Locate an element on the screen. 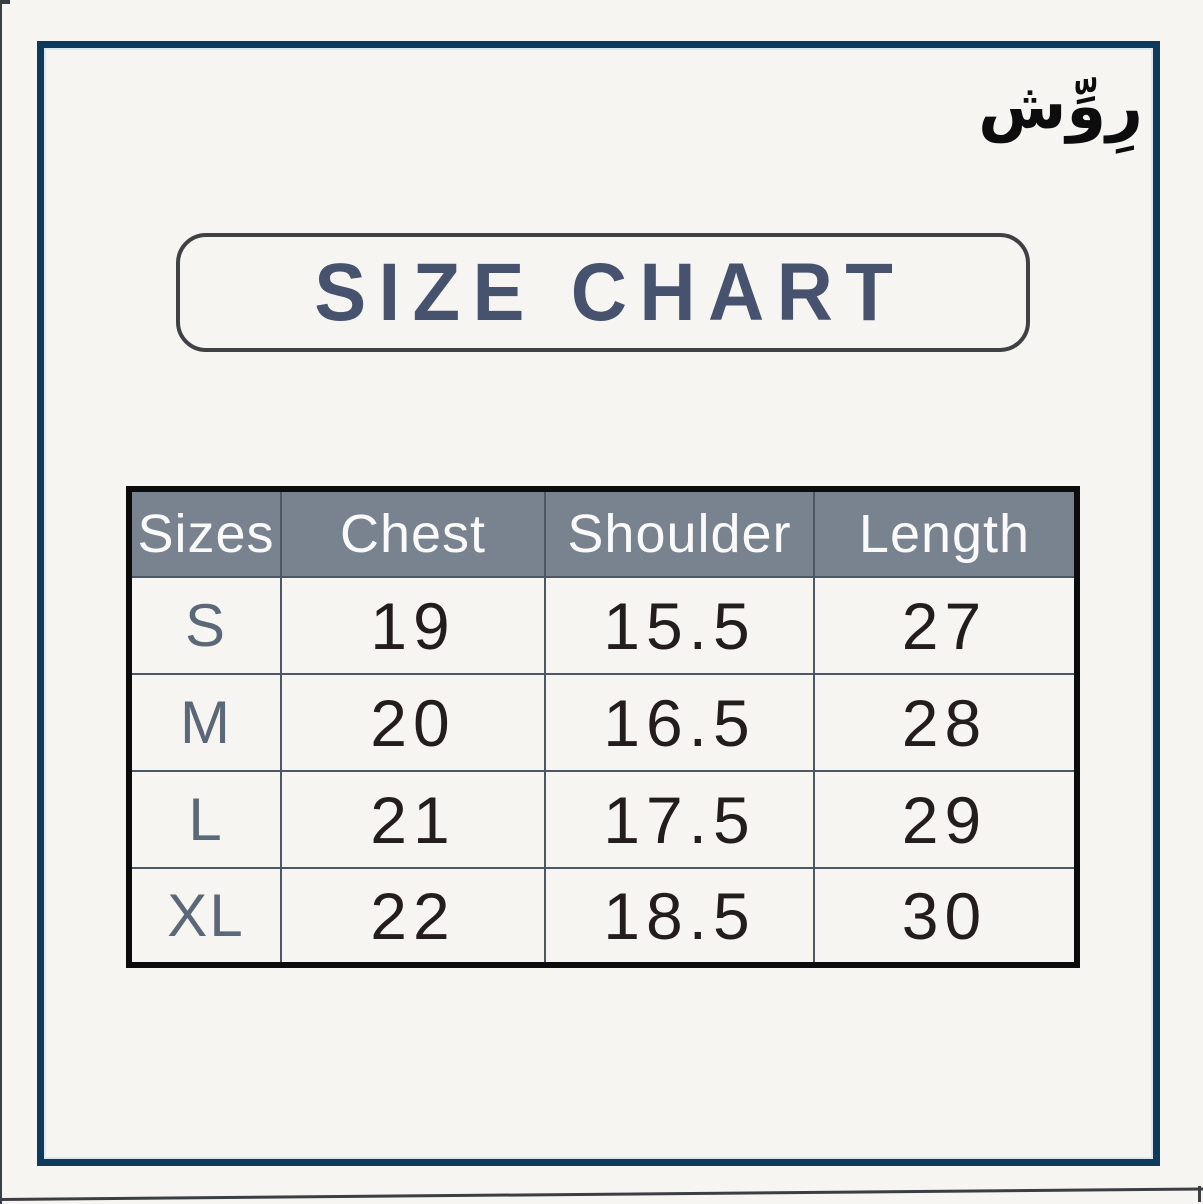 This screenshot has height=1204, width=1203. header-cell-shoulder: Shoulder is located at coordinates (679, 533).